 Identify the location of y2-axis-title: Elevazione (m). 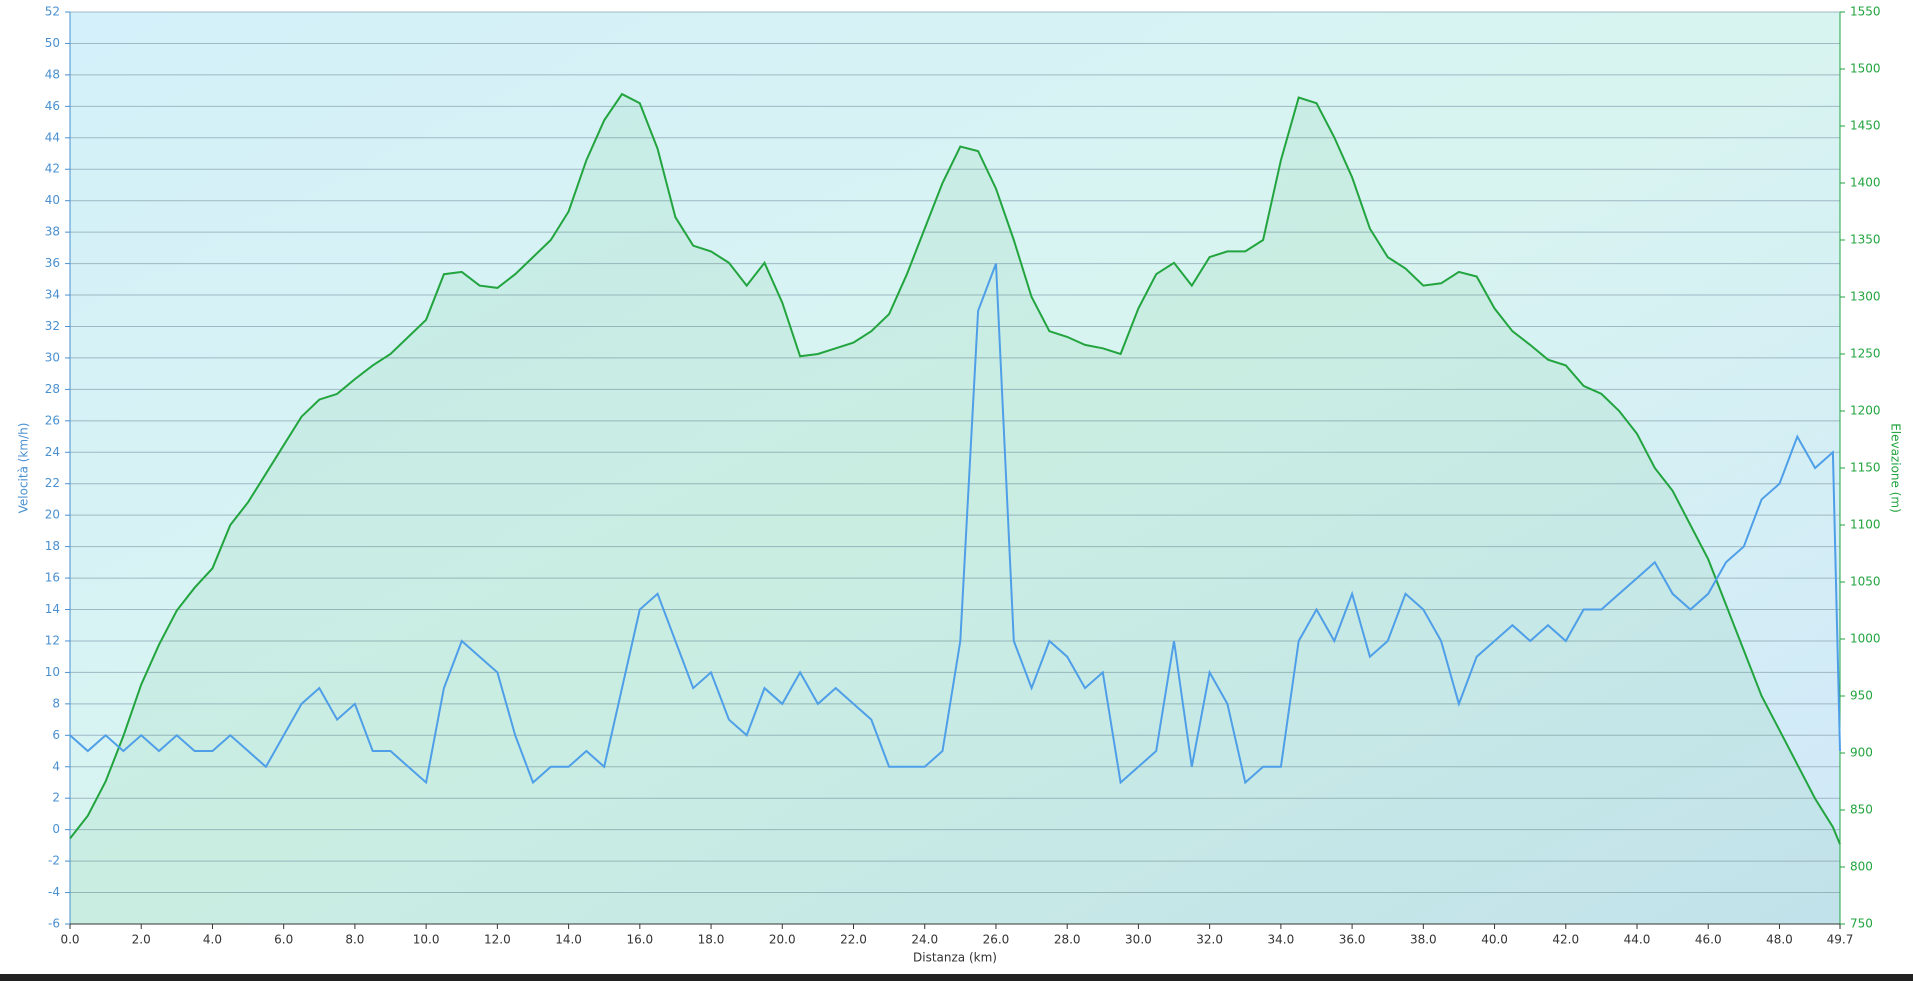
(1896, 468).